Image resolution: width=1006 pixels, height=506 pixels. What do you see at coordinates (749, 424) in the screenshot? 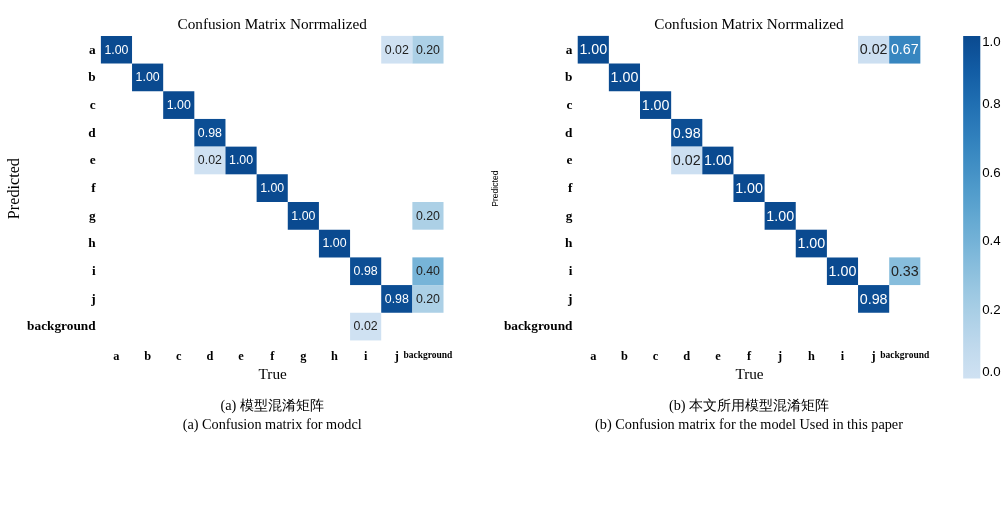
I see `text: (b) Confusion matrix for the model Used in this paper` at bounding box center [749, 424].